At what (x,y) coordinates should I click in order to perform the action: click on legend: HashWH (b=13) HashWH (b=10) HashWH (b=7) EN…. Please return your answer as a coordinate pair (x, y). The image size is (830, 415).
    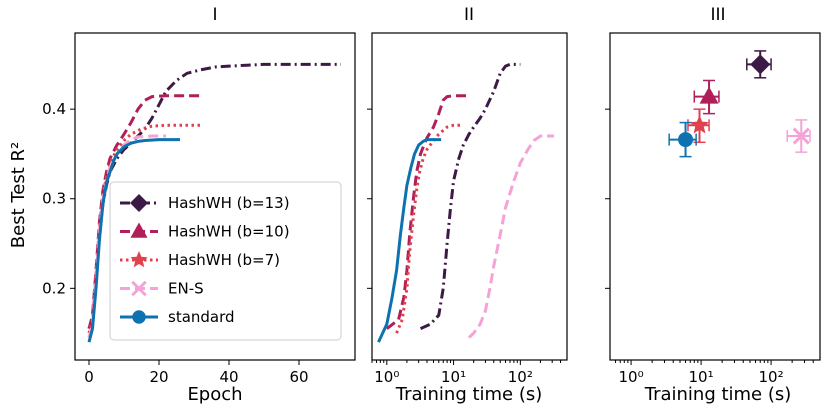
    Looking at the image, I should click on (225, 261).